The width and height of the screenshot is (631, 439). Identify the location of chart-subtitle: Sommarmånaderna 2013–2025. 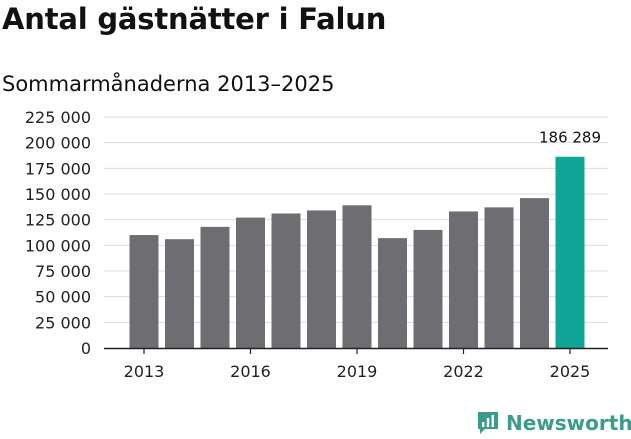
(168, 84).